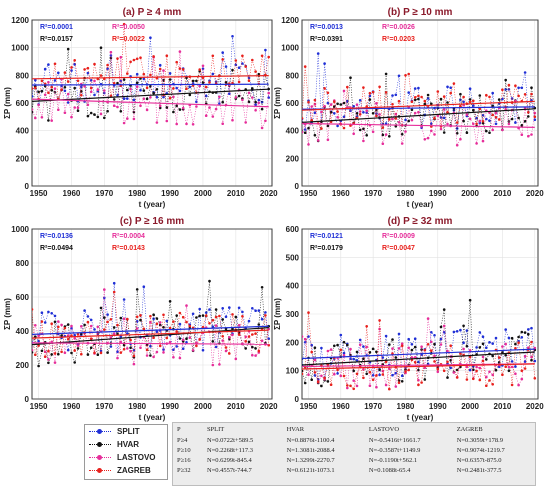 The image size is (550, 492). I want to click on y-axis-label: ΣP (mm), so click(7, 103).